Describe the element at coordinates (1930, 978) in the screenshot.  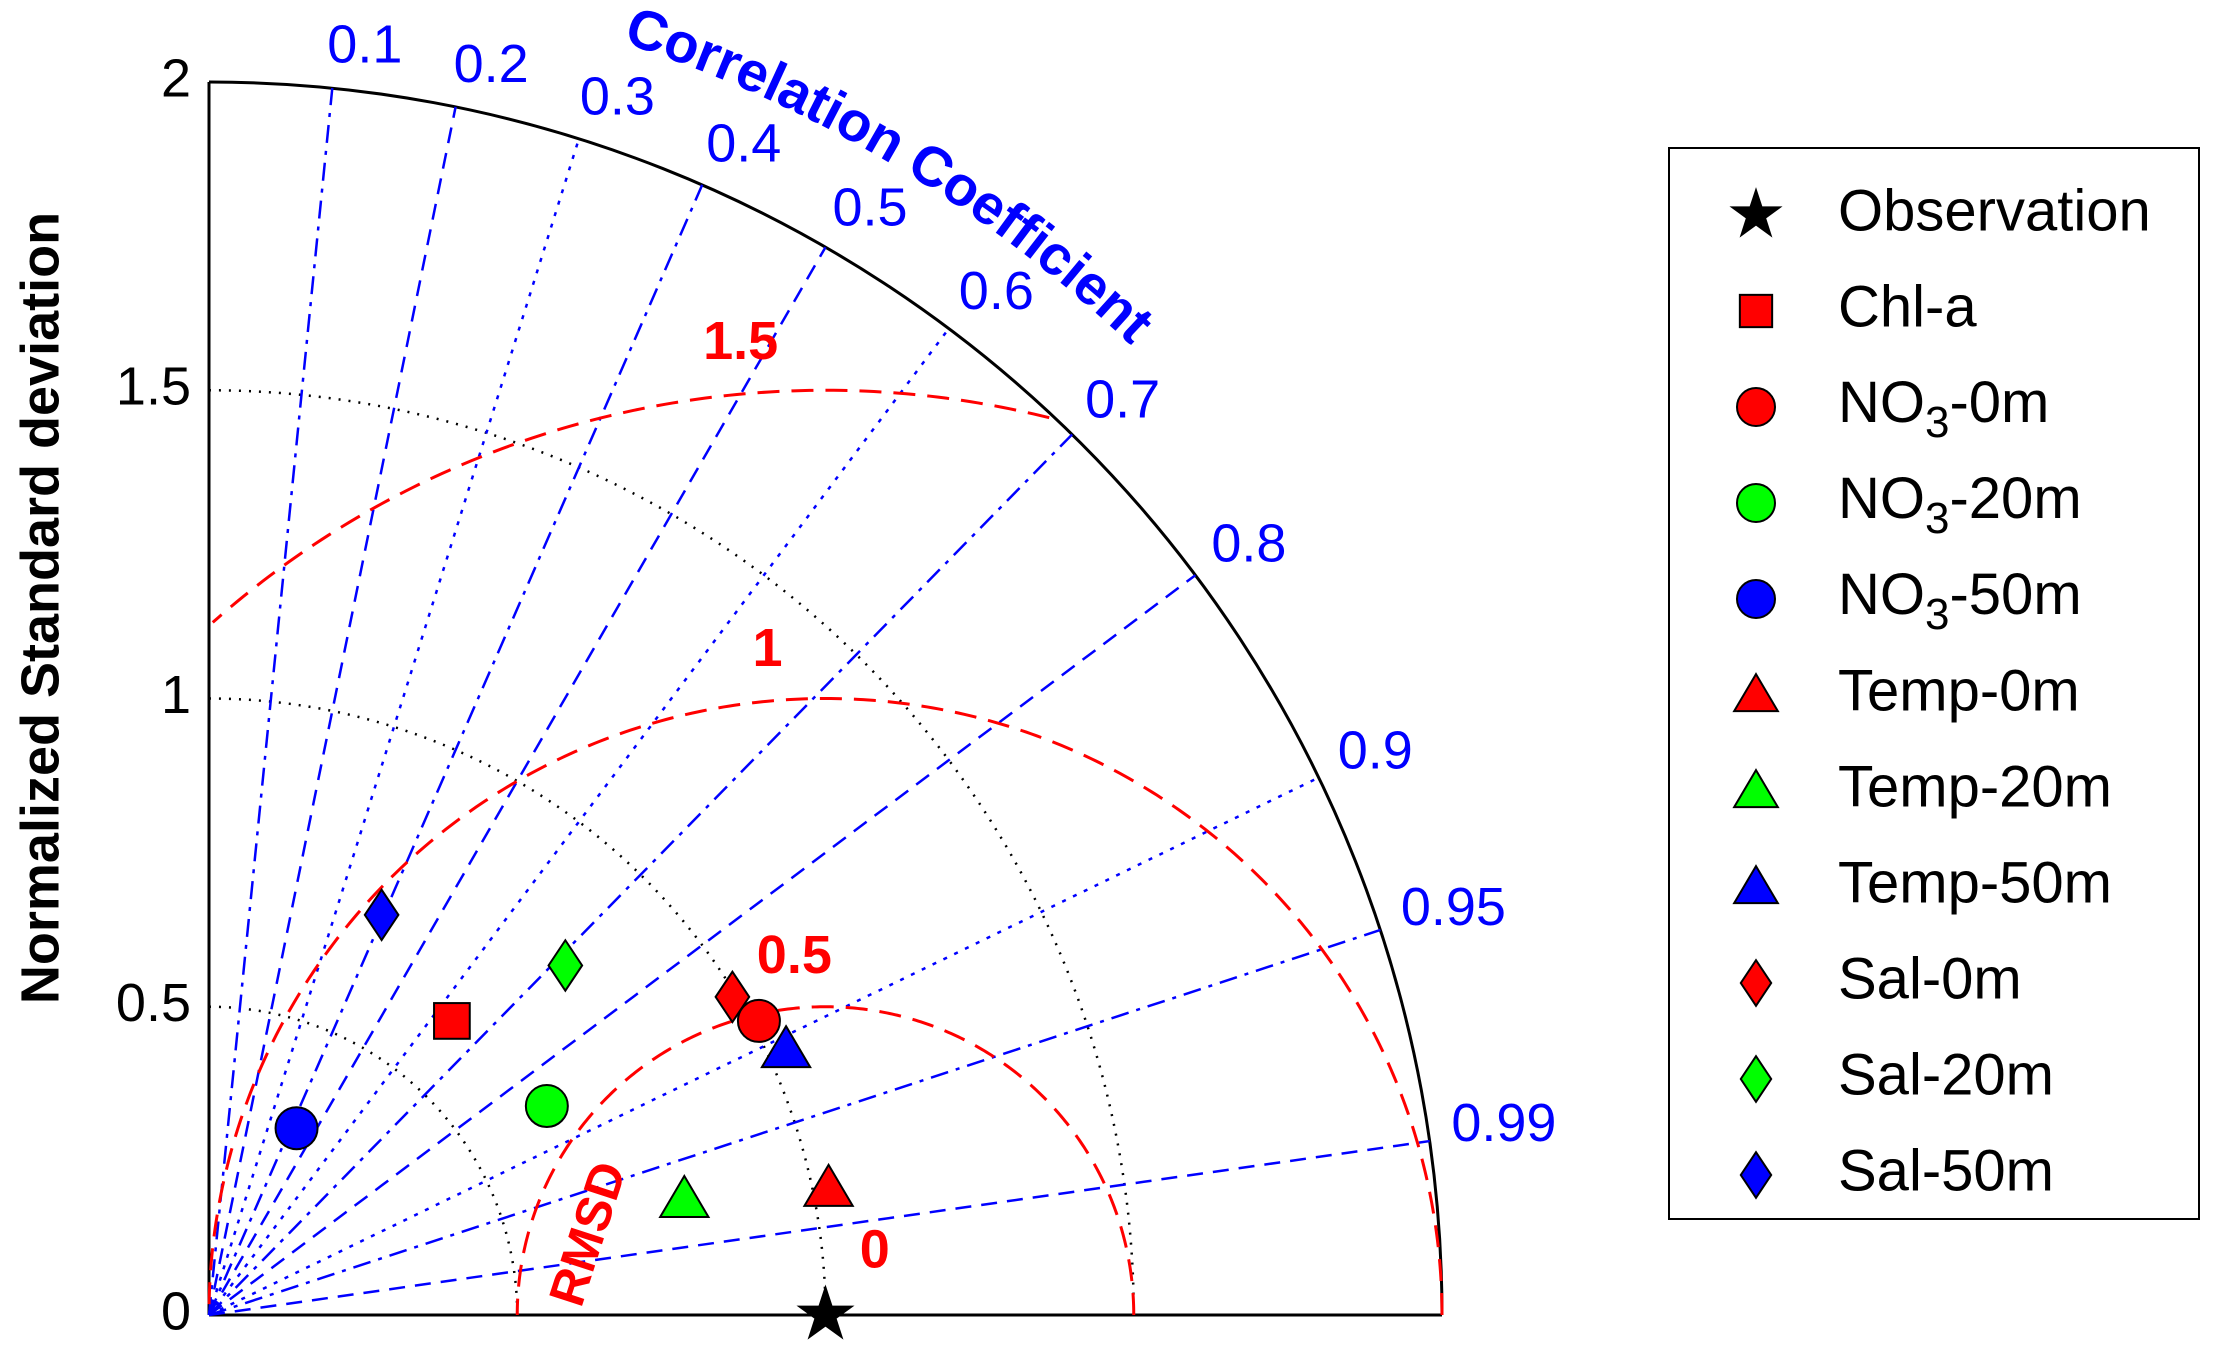
I see `legend-label: Sal-0m` at that location.